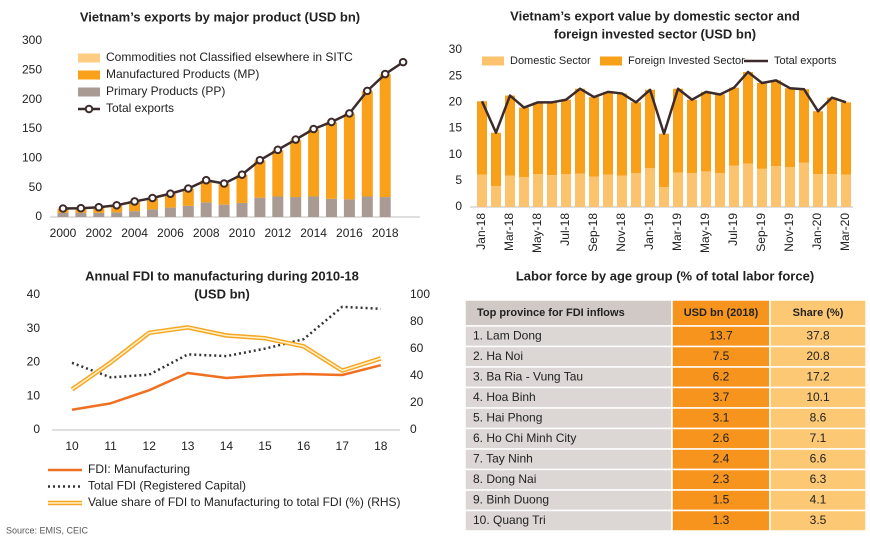 This screenshot has width=870, height=541. I want to click on legend-label: Manufactured Products (MP), so click(182, 74).